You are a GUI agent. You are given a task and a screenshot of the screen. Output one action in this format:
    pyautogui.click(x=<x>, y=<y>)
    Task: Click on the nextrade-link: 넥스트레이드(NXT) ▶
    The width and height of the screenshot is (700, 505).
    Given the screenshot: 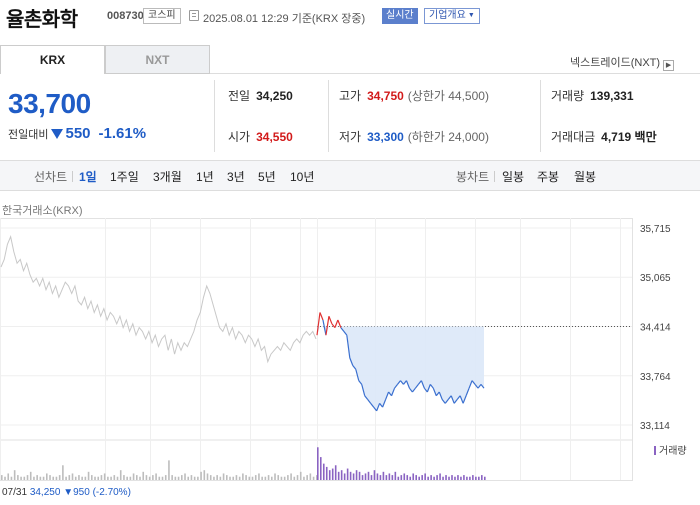 What is the action you would take?
    pyautogui.click(x=622, y=62)
    